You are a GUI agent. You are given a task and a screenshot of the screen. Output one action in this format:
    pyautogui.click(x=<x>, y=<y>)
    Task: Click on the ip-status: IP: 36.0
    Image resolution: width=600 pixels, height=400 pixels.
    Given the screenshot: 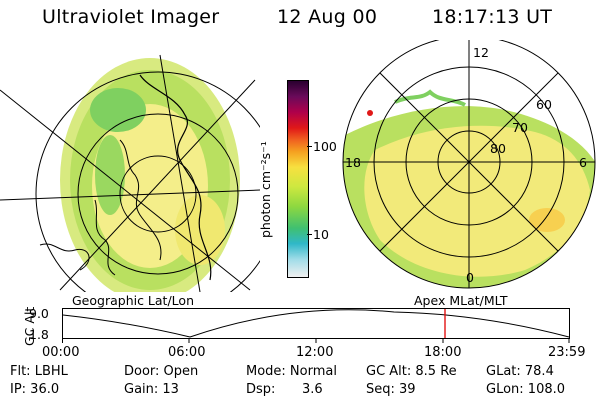 What is the action you would take?
    pyautogui.click(x=35, y=389)
    